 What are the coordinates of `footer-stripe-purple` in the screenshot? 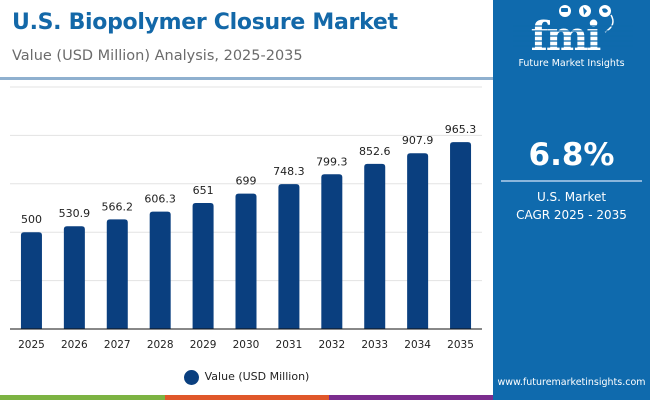 It's located at (411, 397).